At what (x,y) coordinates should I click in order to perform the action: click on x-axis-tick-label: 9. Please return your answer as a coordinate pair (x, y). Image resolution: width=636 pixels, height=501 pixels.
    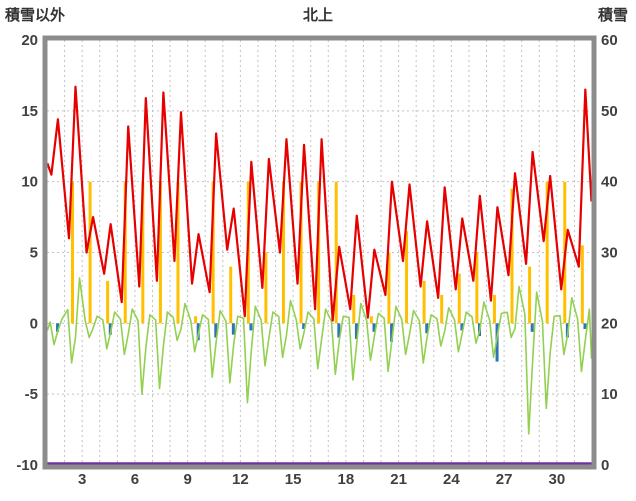
    Looking at the image, I should click on (187, 479).